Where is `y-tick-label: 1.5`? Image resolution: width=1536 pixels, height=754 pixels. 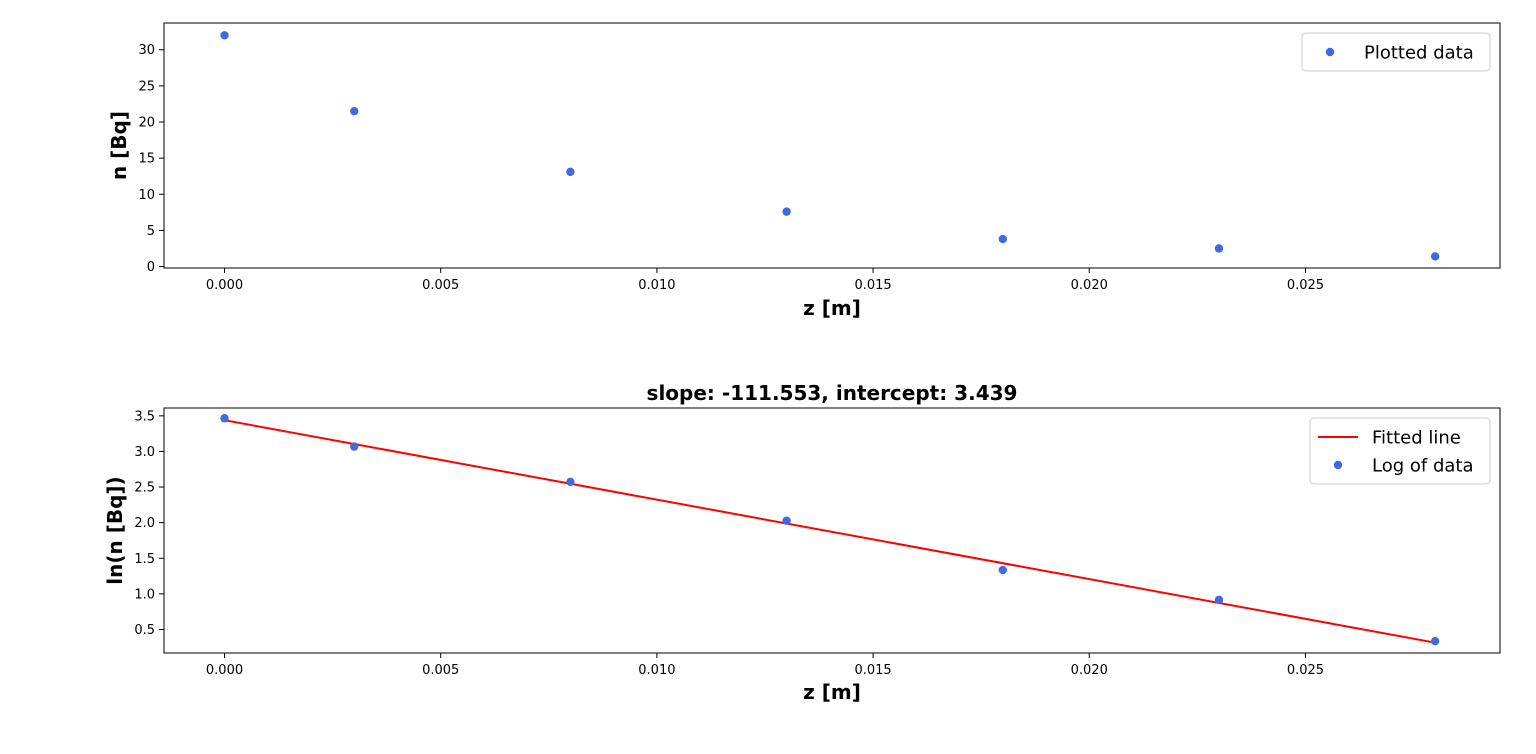 y-tick-label: 1.5 is located at coordinates (144, 559).